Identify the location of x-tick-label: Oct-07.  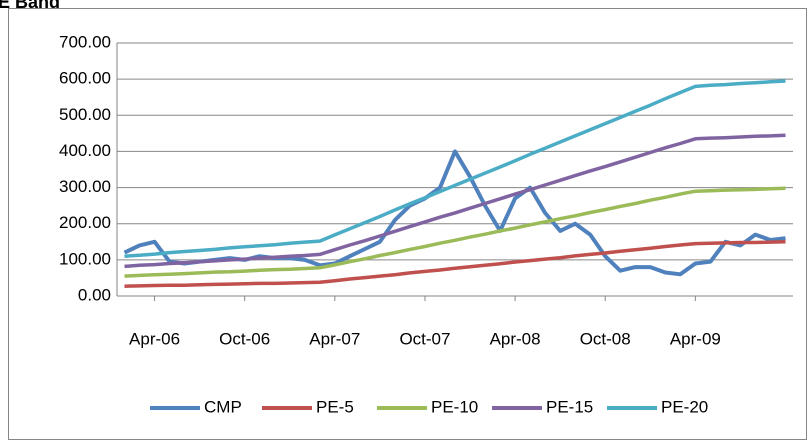
(424, 338).